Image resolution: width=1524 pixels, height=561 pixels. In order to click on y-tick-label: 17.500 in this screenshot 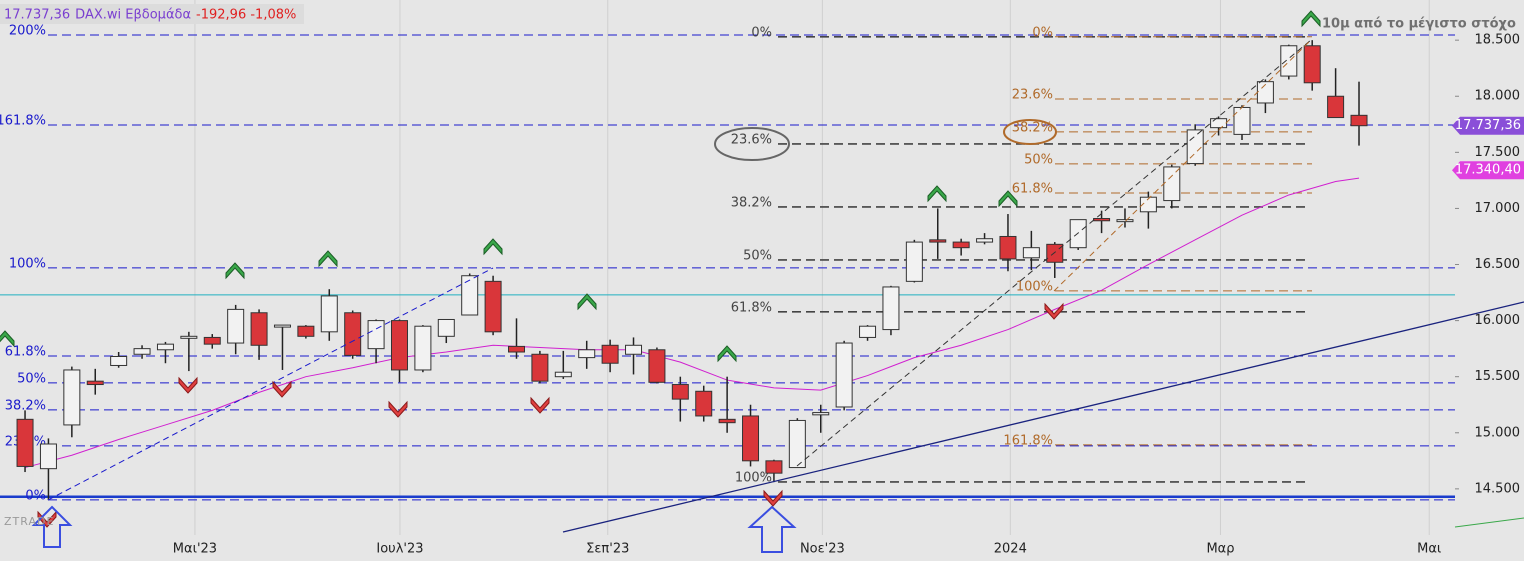, I will do `click(1498, 152)`.